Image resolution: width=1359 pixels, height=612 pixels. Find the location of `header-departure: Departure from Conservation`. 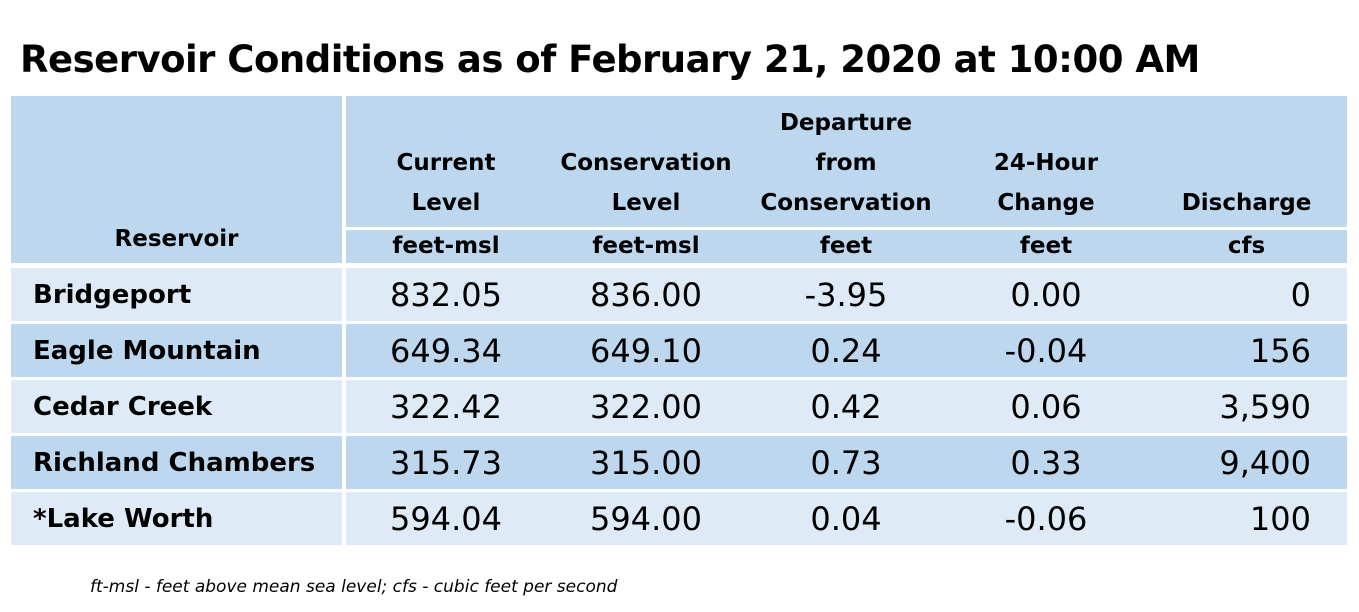

header-departure: Departure from Conservation is located at coordinates (846, 161).